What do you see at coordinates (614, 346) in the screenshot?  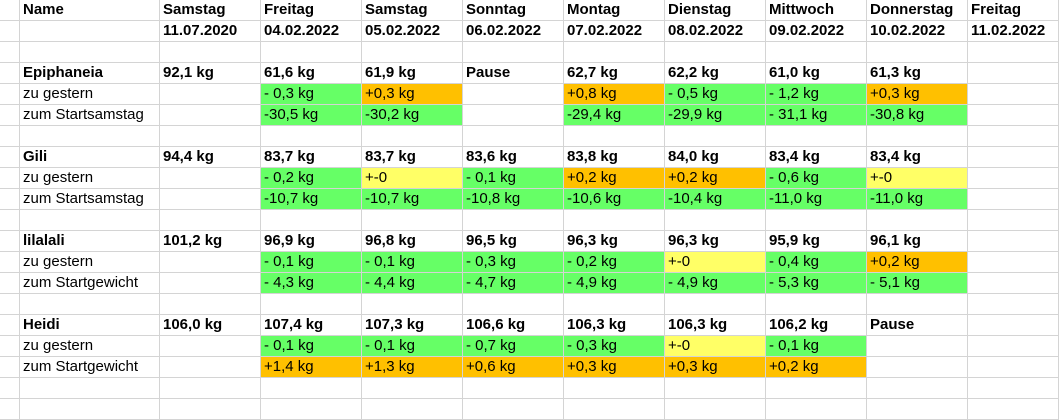 I see `cell: - 0,3 kg` at bounding box center [614, 346].